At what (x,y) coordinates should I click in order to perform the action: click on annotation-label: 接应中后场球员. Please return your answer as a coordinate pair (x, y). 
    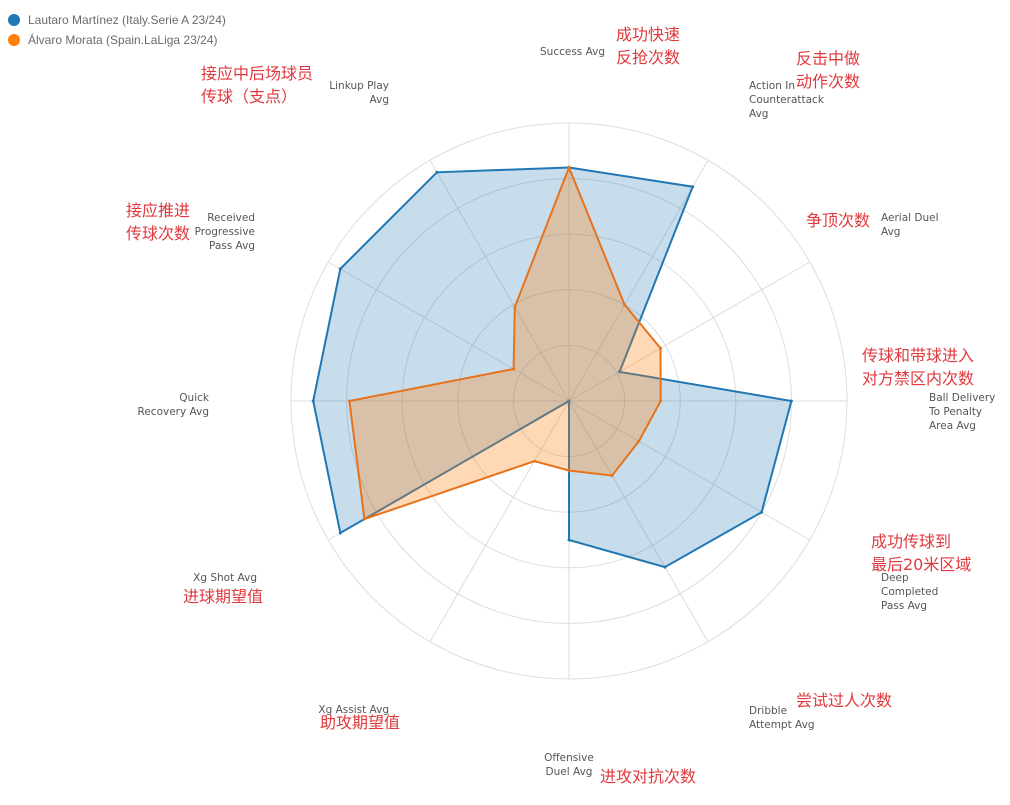
    Looking at the image, I should click on (257, 73).